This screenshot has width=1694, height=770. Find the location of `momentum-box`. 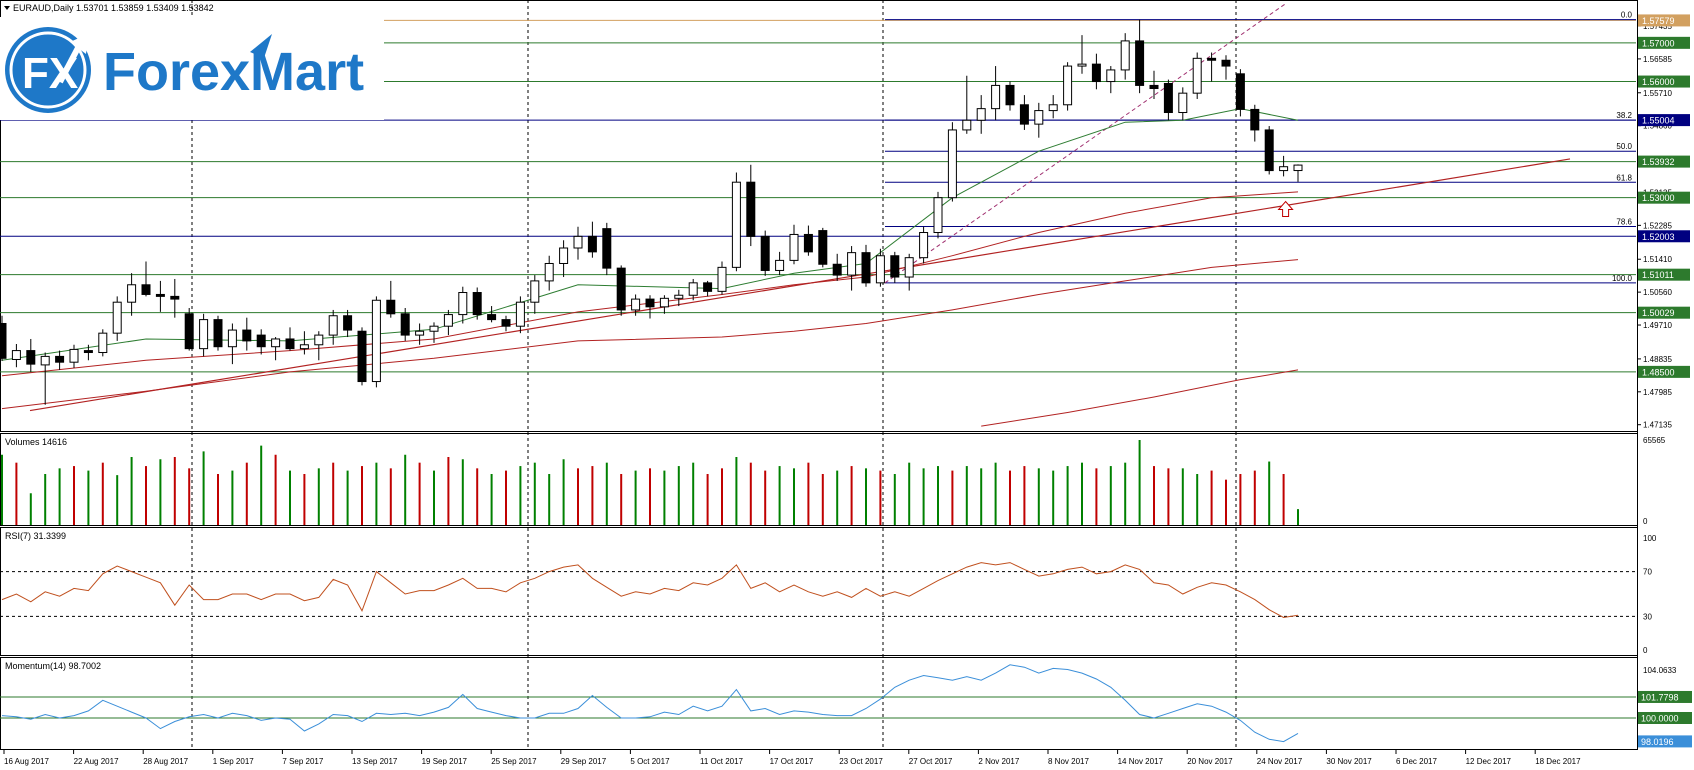

momentum-box is located at coordinates (1665, 696).